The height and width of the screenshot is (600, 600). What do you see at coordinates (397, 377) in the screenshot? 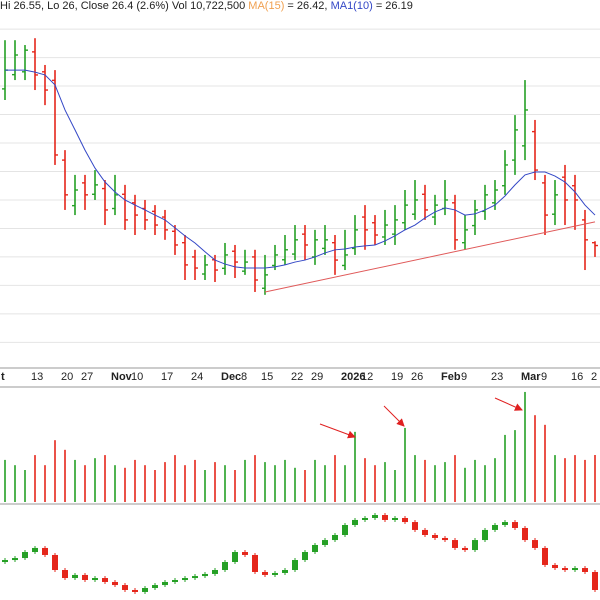
I see `x-tick-label: 19` at bounding box center [397, 377].